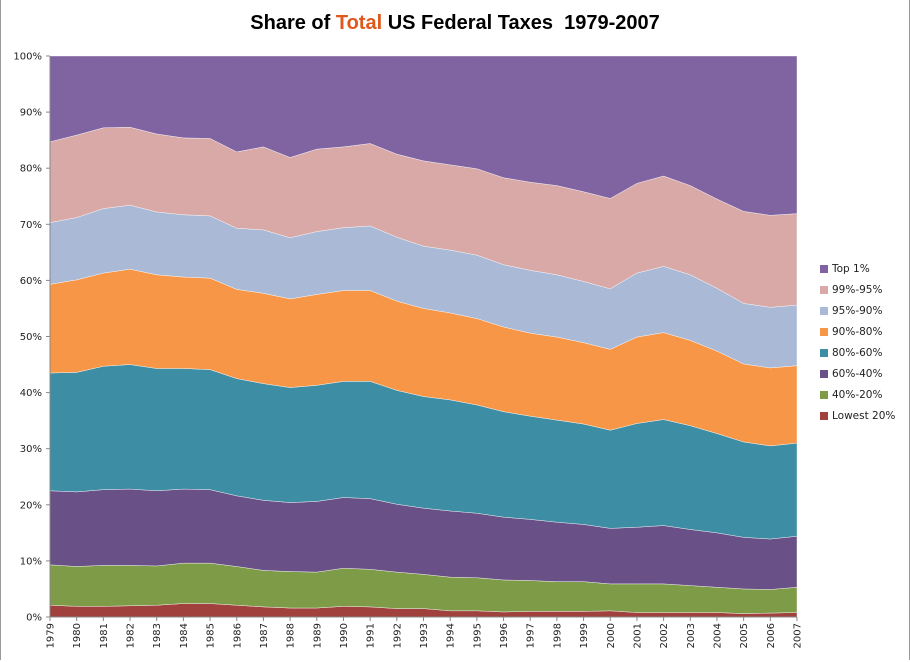 The width and height of the screenshot is (910, 662). I want to click on y-tick-label: 30%, so click(31, 449).